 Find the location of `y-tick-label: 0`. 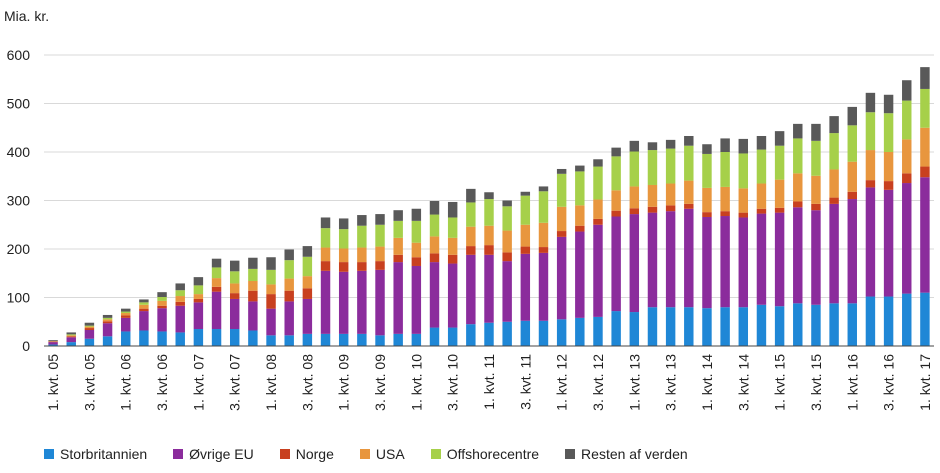

y-tick-label: 0 is located at coordinates (26, 346).